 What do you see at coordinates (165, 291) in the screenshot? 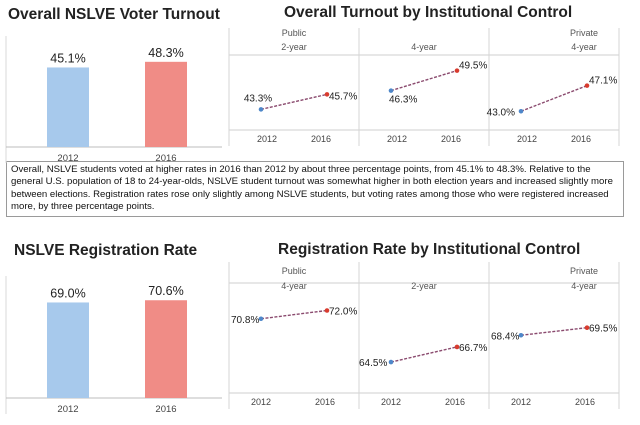
I see `bar-value-label: 70.6%` at bounding box center [165, 291].